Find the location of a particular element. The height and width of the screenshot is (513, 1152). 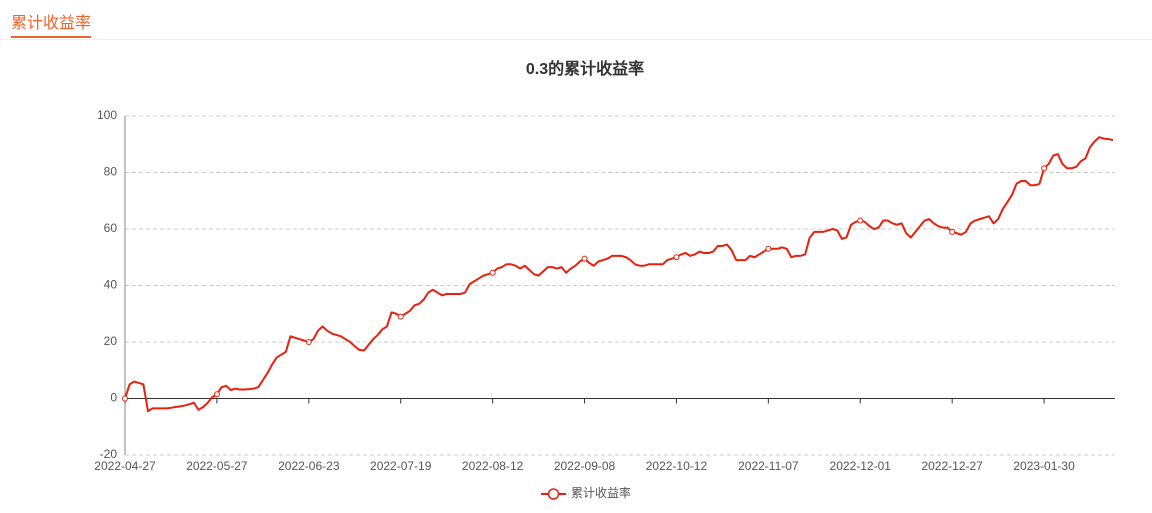

legend-label: 累计收益率 is located at coordinates (601, 492).